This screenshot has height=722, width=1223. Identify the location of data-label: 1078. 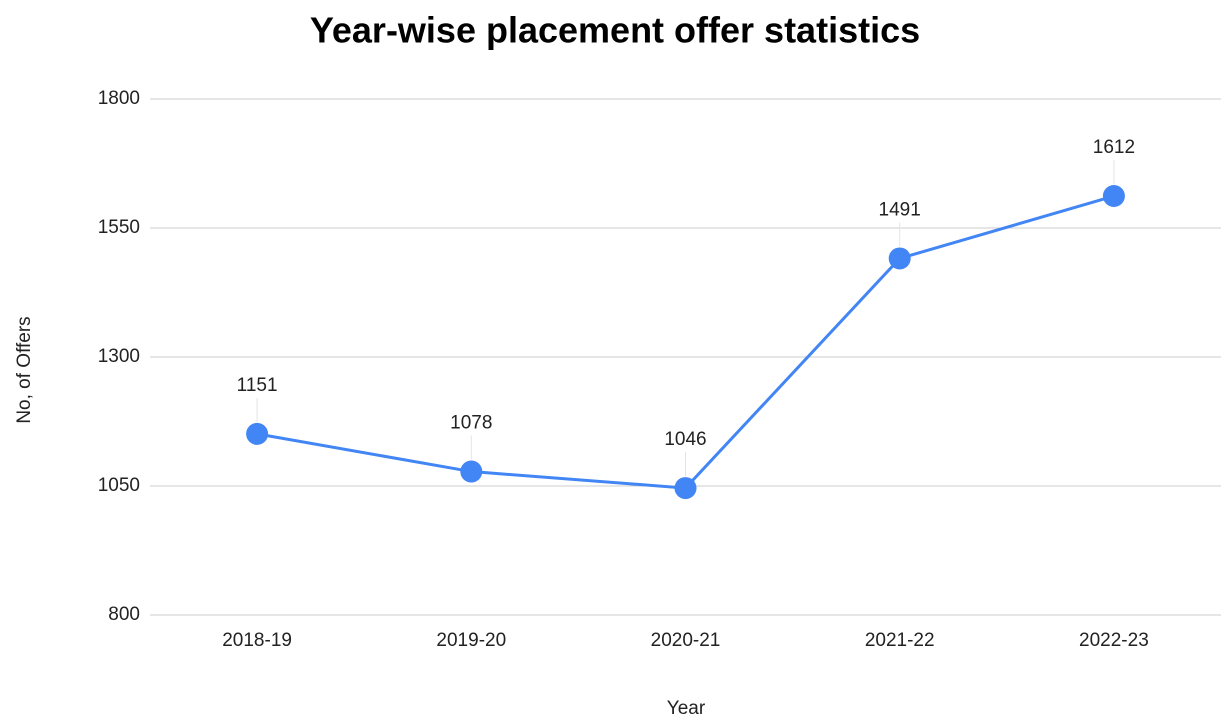
(471, 423).